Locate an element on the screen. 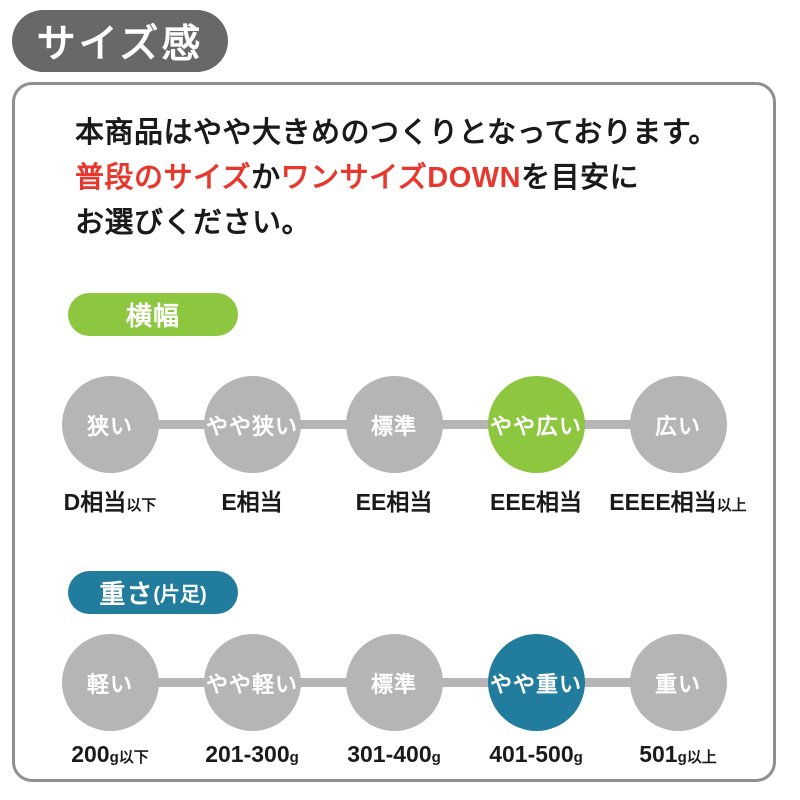 This screenshot has width=800, height=800. weight-step-caption-light: 200 g以下 is located at coordinates (110, 754).